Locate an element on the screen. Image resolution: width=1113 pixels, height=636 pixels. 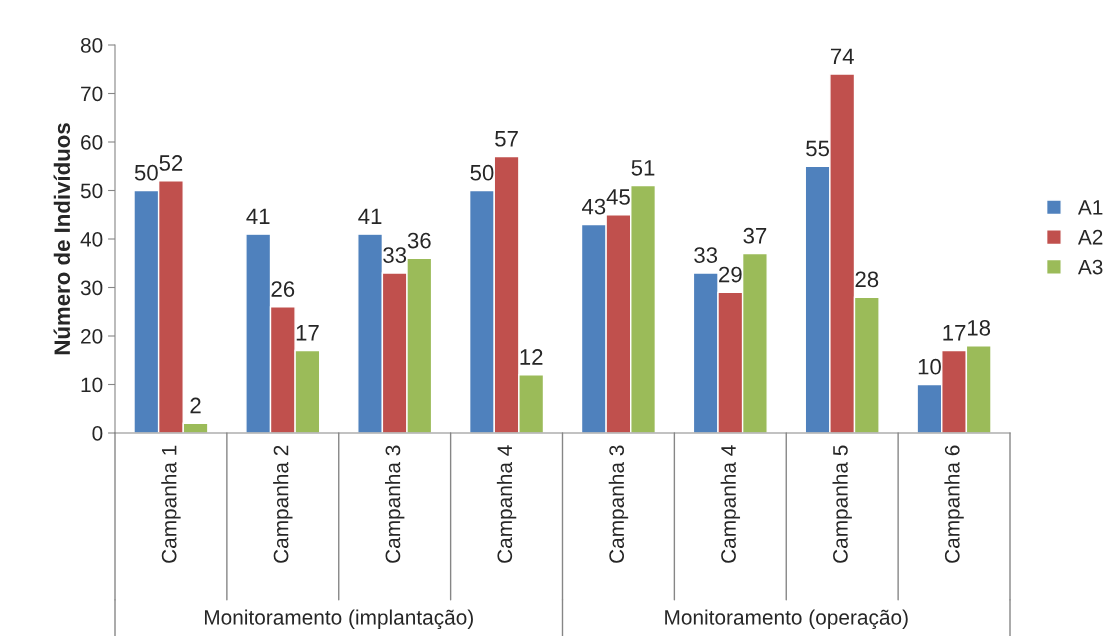
data-label: 43 is located at coordinates (593, 206).